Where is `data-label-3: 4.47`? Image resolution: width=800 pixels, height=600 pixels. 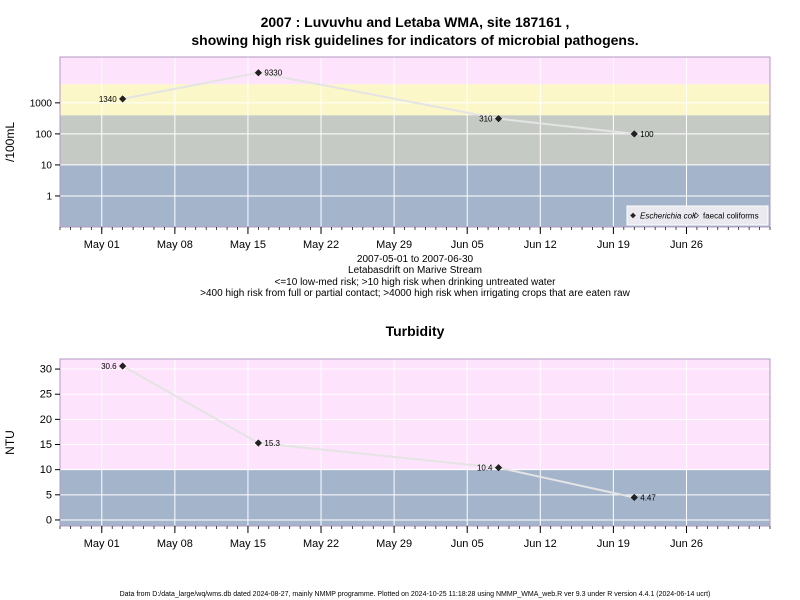
data-label-3: 4.47 is located at coordinates (648, 497).